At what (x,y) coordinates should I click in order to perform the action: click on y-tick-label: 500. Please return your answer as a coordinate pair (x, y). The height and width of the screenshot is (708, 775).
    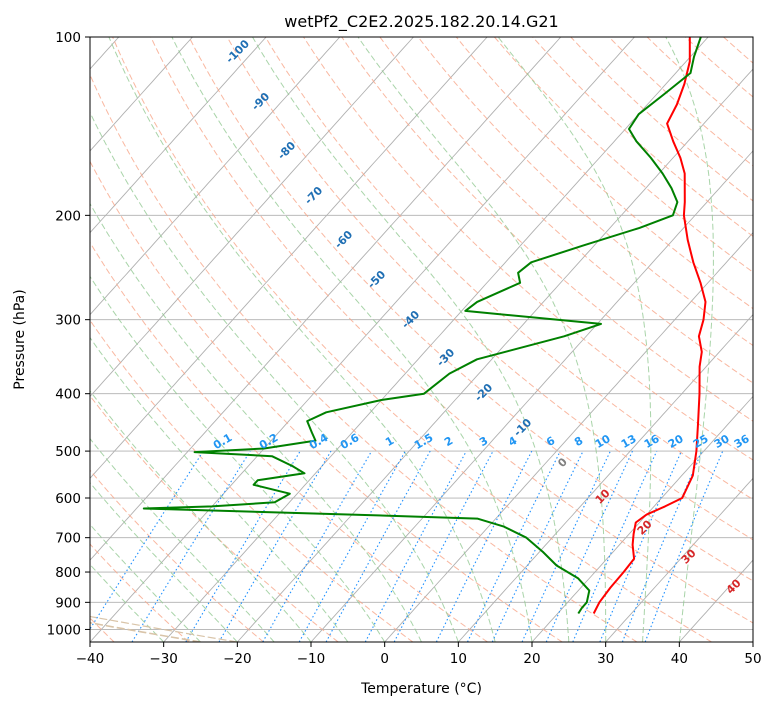
    Looking at the image, I should click on (68, 452).